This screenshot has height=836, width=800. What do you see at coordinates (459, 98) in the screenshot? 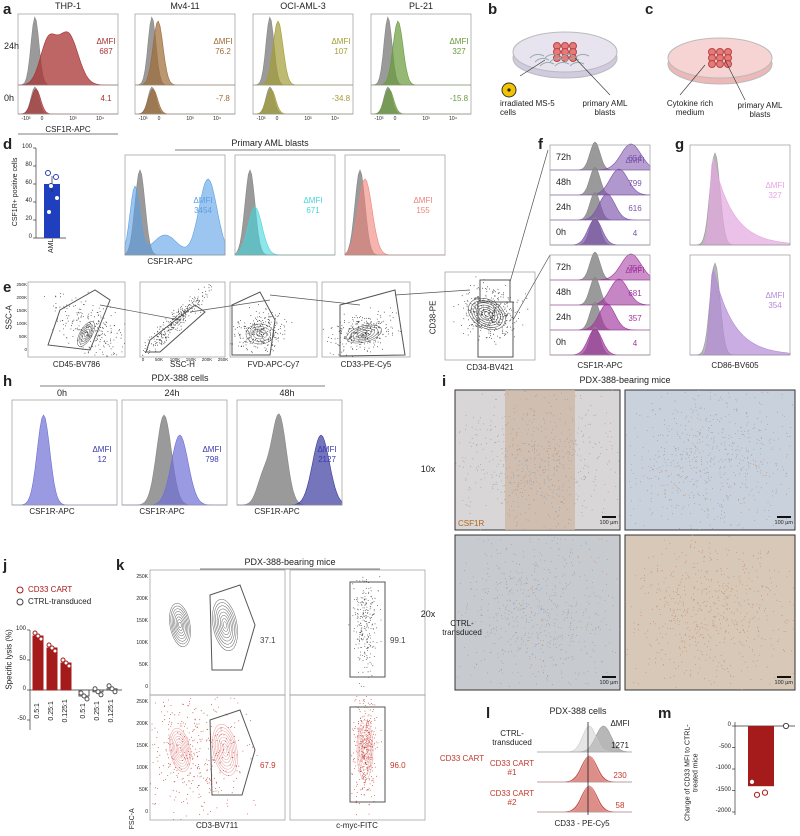
I see `mfi-value: -15.8` at bounding box center [459, 98].